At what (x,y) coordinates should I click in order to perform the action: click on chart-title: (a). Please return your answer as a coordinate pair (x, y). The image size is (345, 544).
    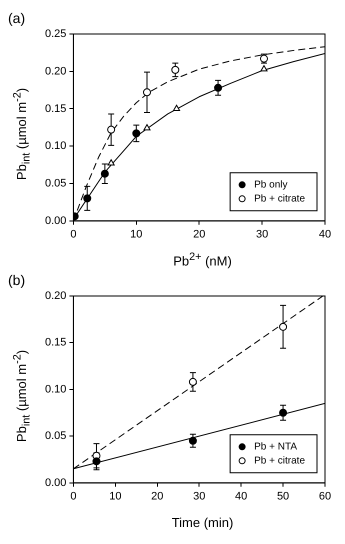
    Looking at the image, I should click on (17, 18).